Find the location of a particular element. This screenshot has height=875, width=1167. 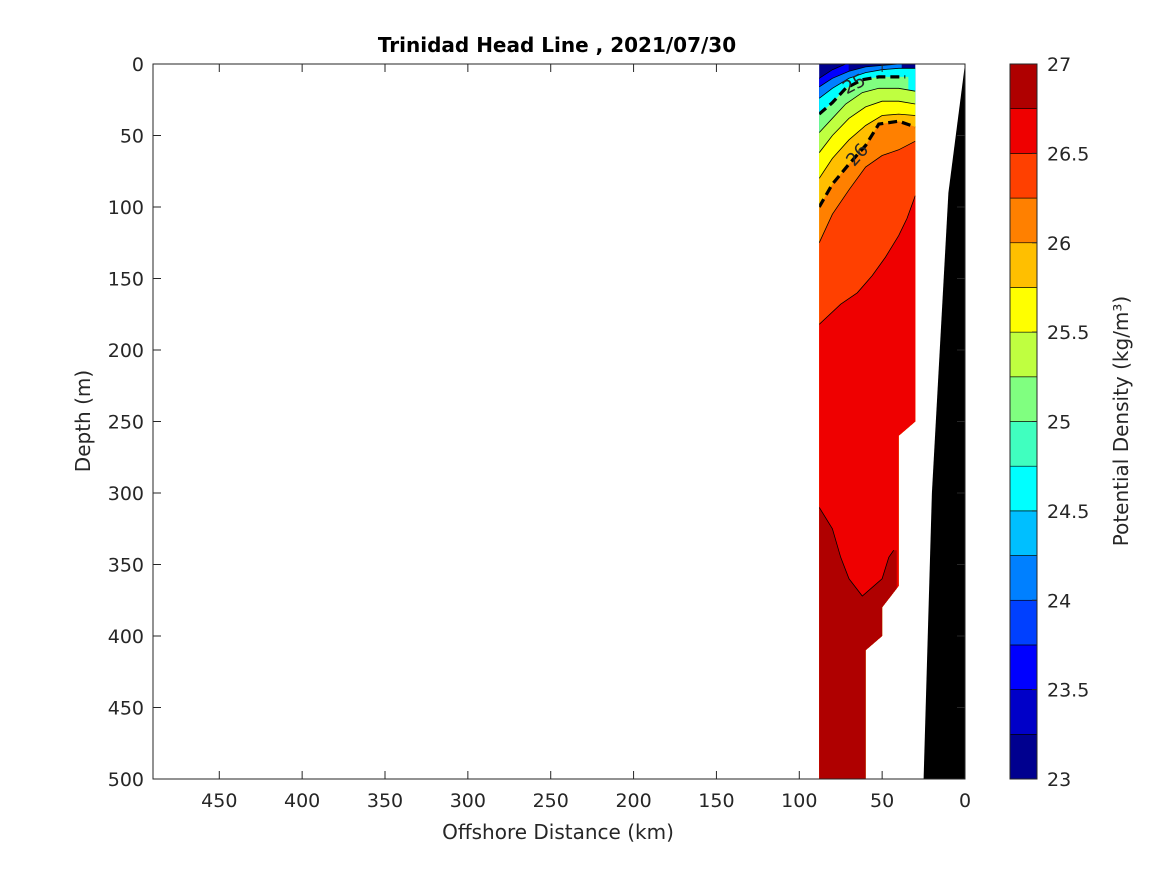

x-tick-label: 100 is located at coordinates (799, 801).